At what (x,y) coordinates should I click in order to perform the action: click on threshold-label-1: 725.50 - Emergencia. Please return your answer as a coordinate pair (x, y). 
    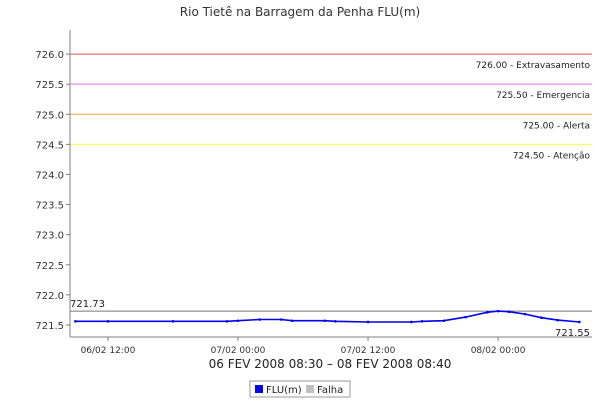
    Looking at the image, I should click on (543, 96).